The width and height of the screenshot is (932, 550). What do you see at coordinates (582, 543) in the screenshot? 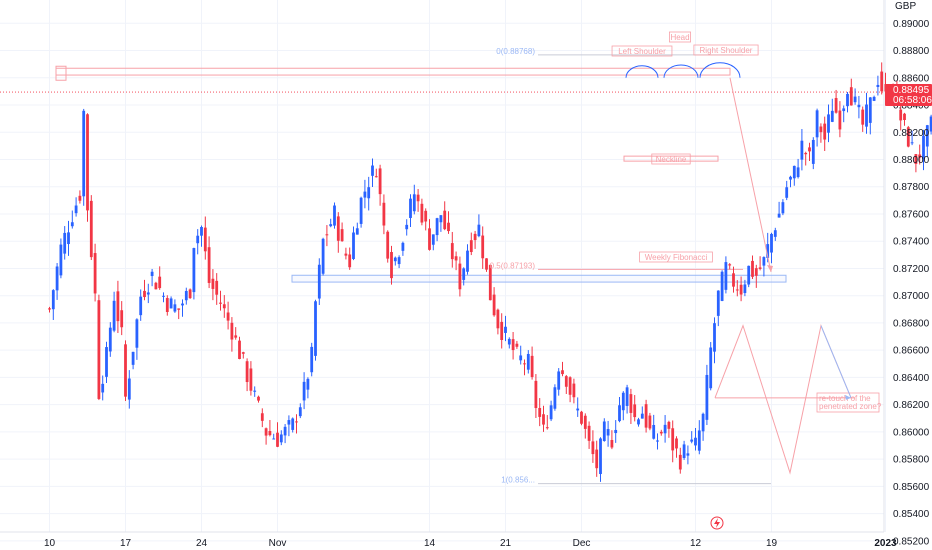
I see `x-tick-label: Dec` at bounding box center [582, 543].